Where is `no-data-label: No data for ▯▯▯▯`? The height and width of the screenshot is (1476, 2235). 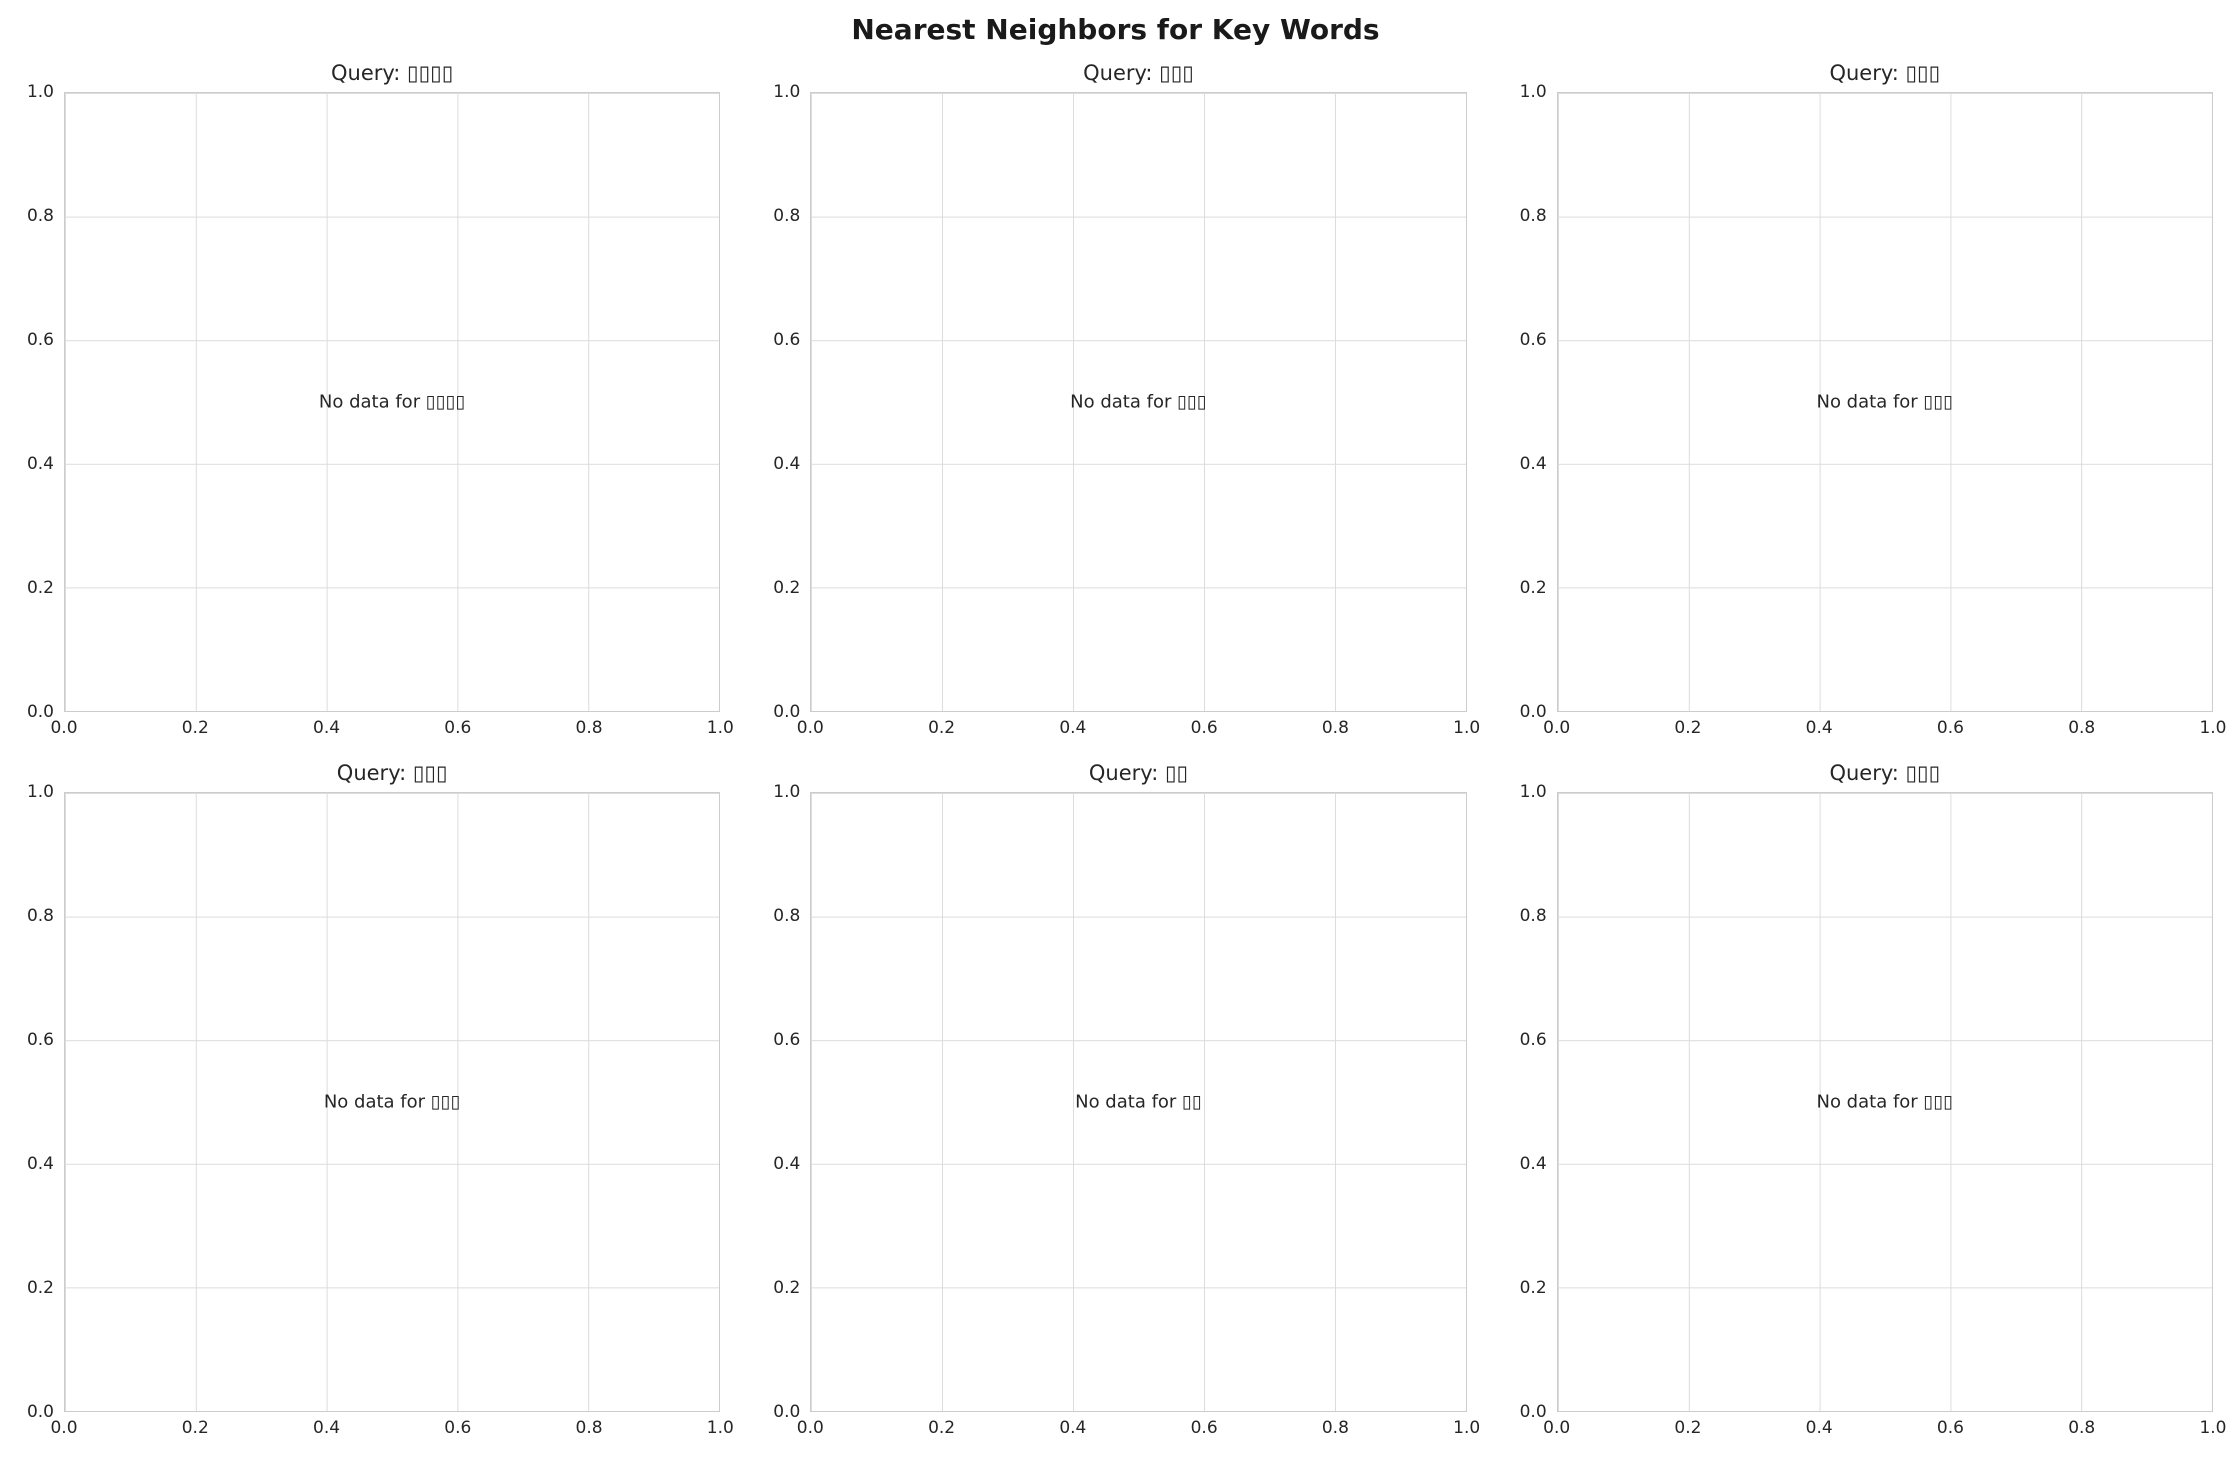 no-data-label: No data for ▯▯▯▯ is located at coordinates (392, 402).